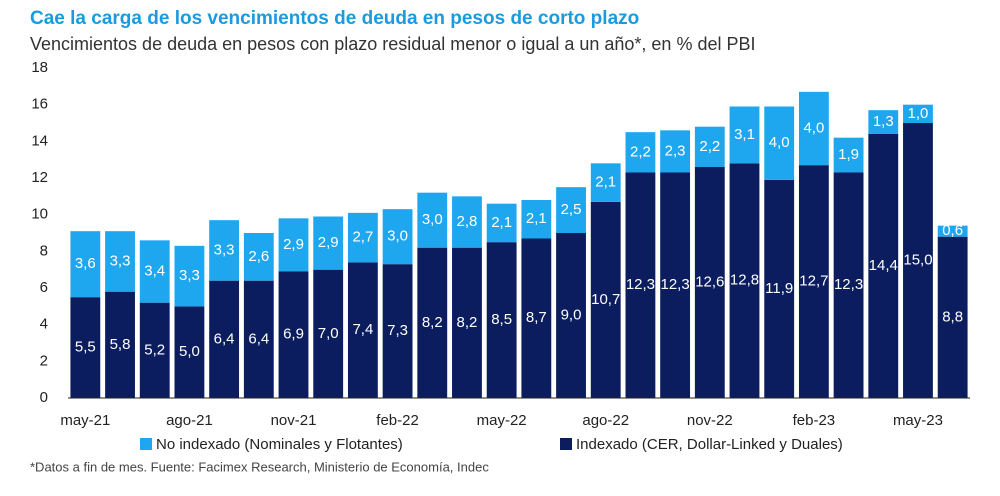 The image size is (1000, 496). What do you see at coordinates (397, 330) in the screenshot?
I see `value-label: 7,3` at bounding box center [397, 330].